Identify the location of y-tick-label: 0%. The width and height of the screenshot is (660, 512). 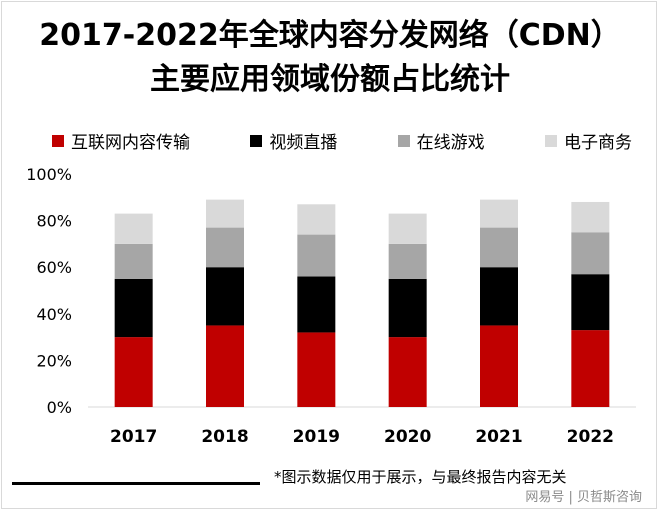
(59, 407).